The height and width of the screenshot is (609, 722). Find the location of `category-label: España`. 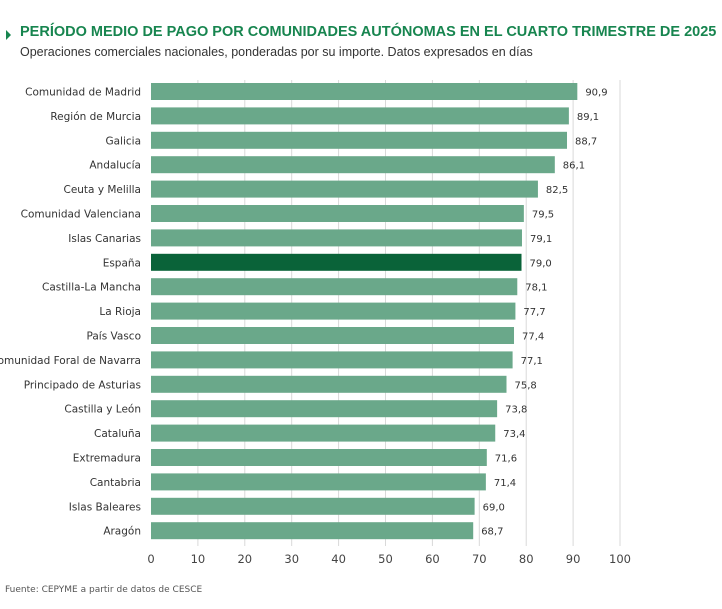

category-label: España is located at coordinates (122, 263).